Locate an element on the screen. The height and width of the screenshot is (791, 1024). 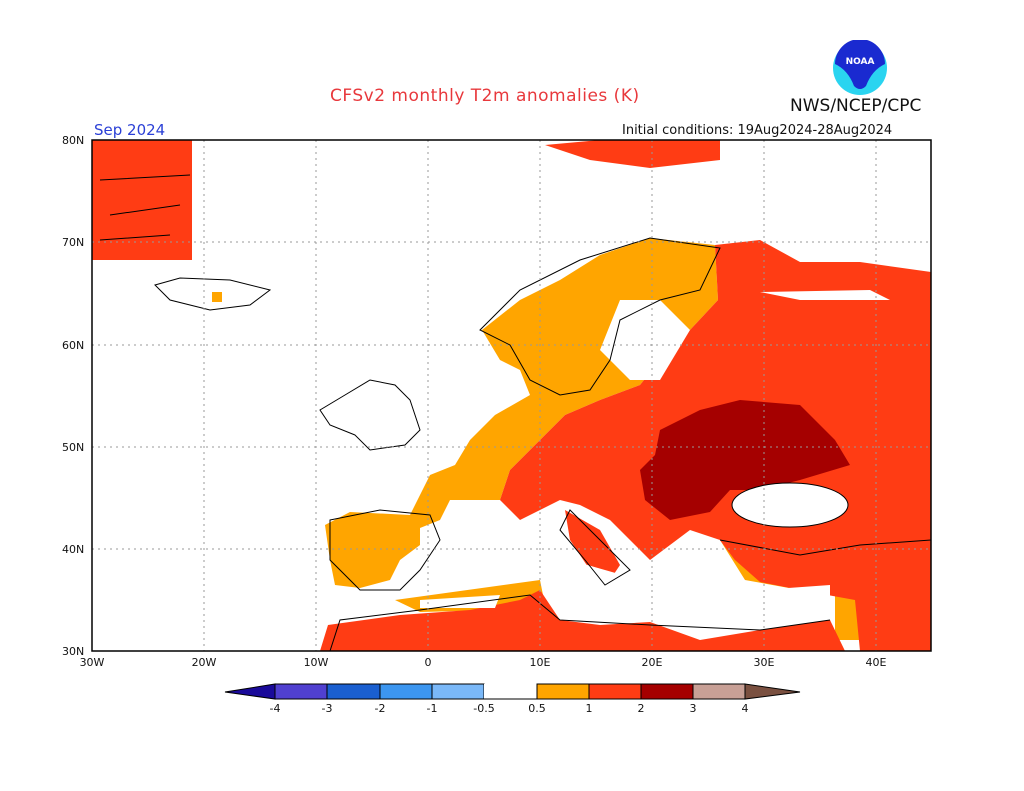
anomaly-2-3-areas is located at coordinates (745, 460).